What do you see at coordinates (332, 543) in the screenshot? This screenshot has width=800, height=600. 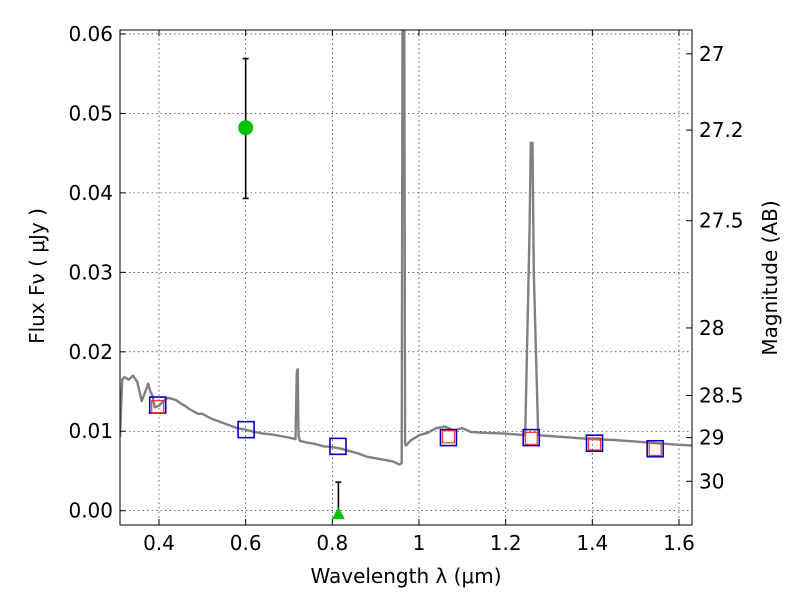 I see `x-tick-label: 0.8` at bounding box center [332, 543].